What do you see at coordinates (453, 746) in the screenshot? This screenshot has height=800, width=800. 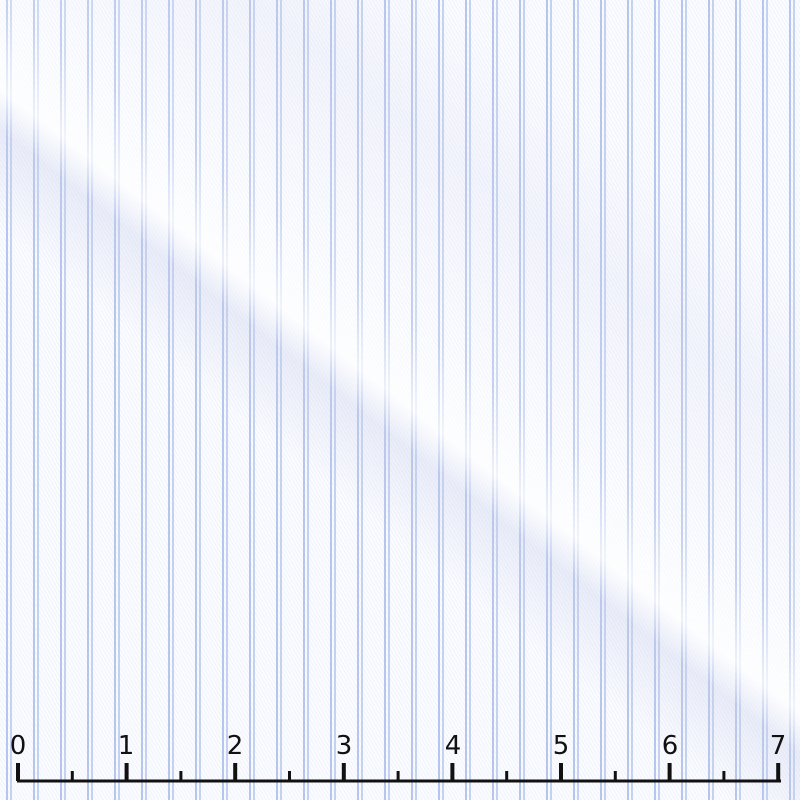 I see `ruler-label: 4` at bounding box center [453, 746].